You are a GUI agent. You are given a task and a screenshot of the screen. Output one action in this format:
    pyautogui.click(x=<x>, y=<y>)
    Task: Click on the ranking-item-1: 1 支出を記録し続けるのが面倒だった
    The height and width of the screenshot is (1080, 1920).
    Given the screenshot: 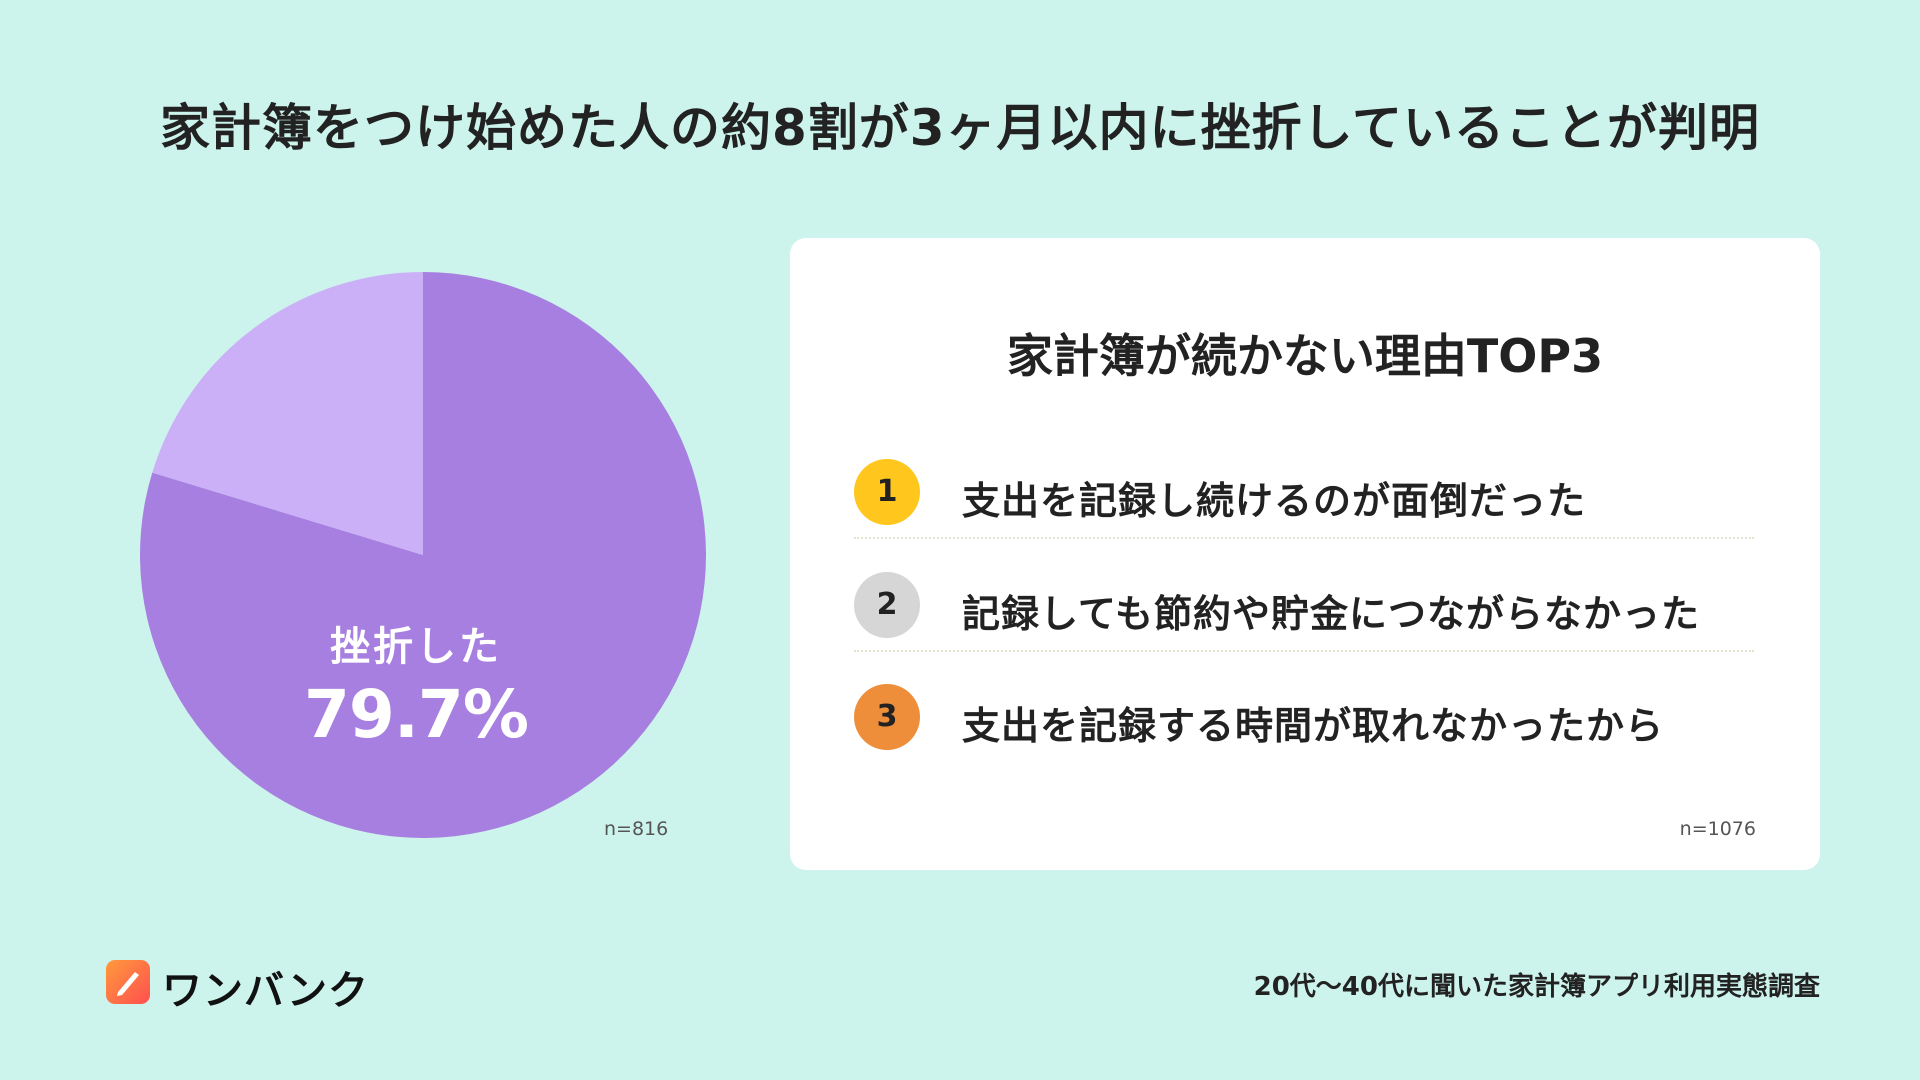 What is the action you would take?
    pyautogui.click(x=1304, y=492)
    